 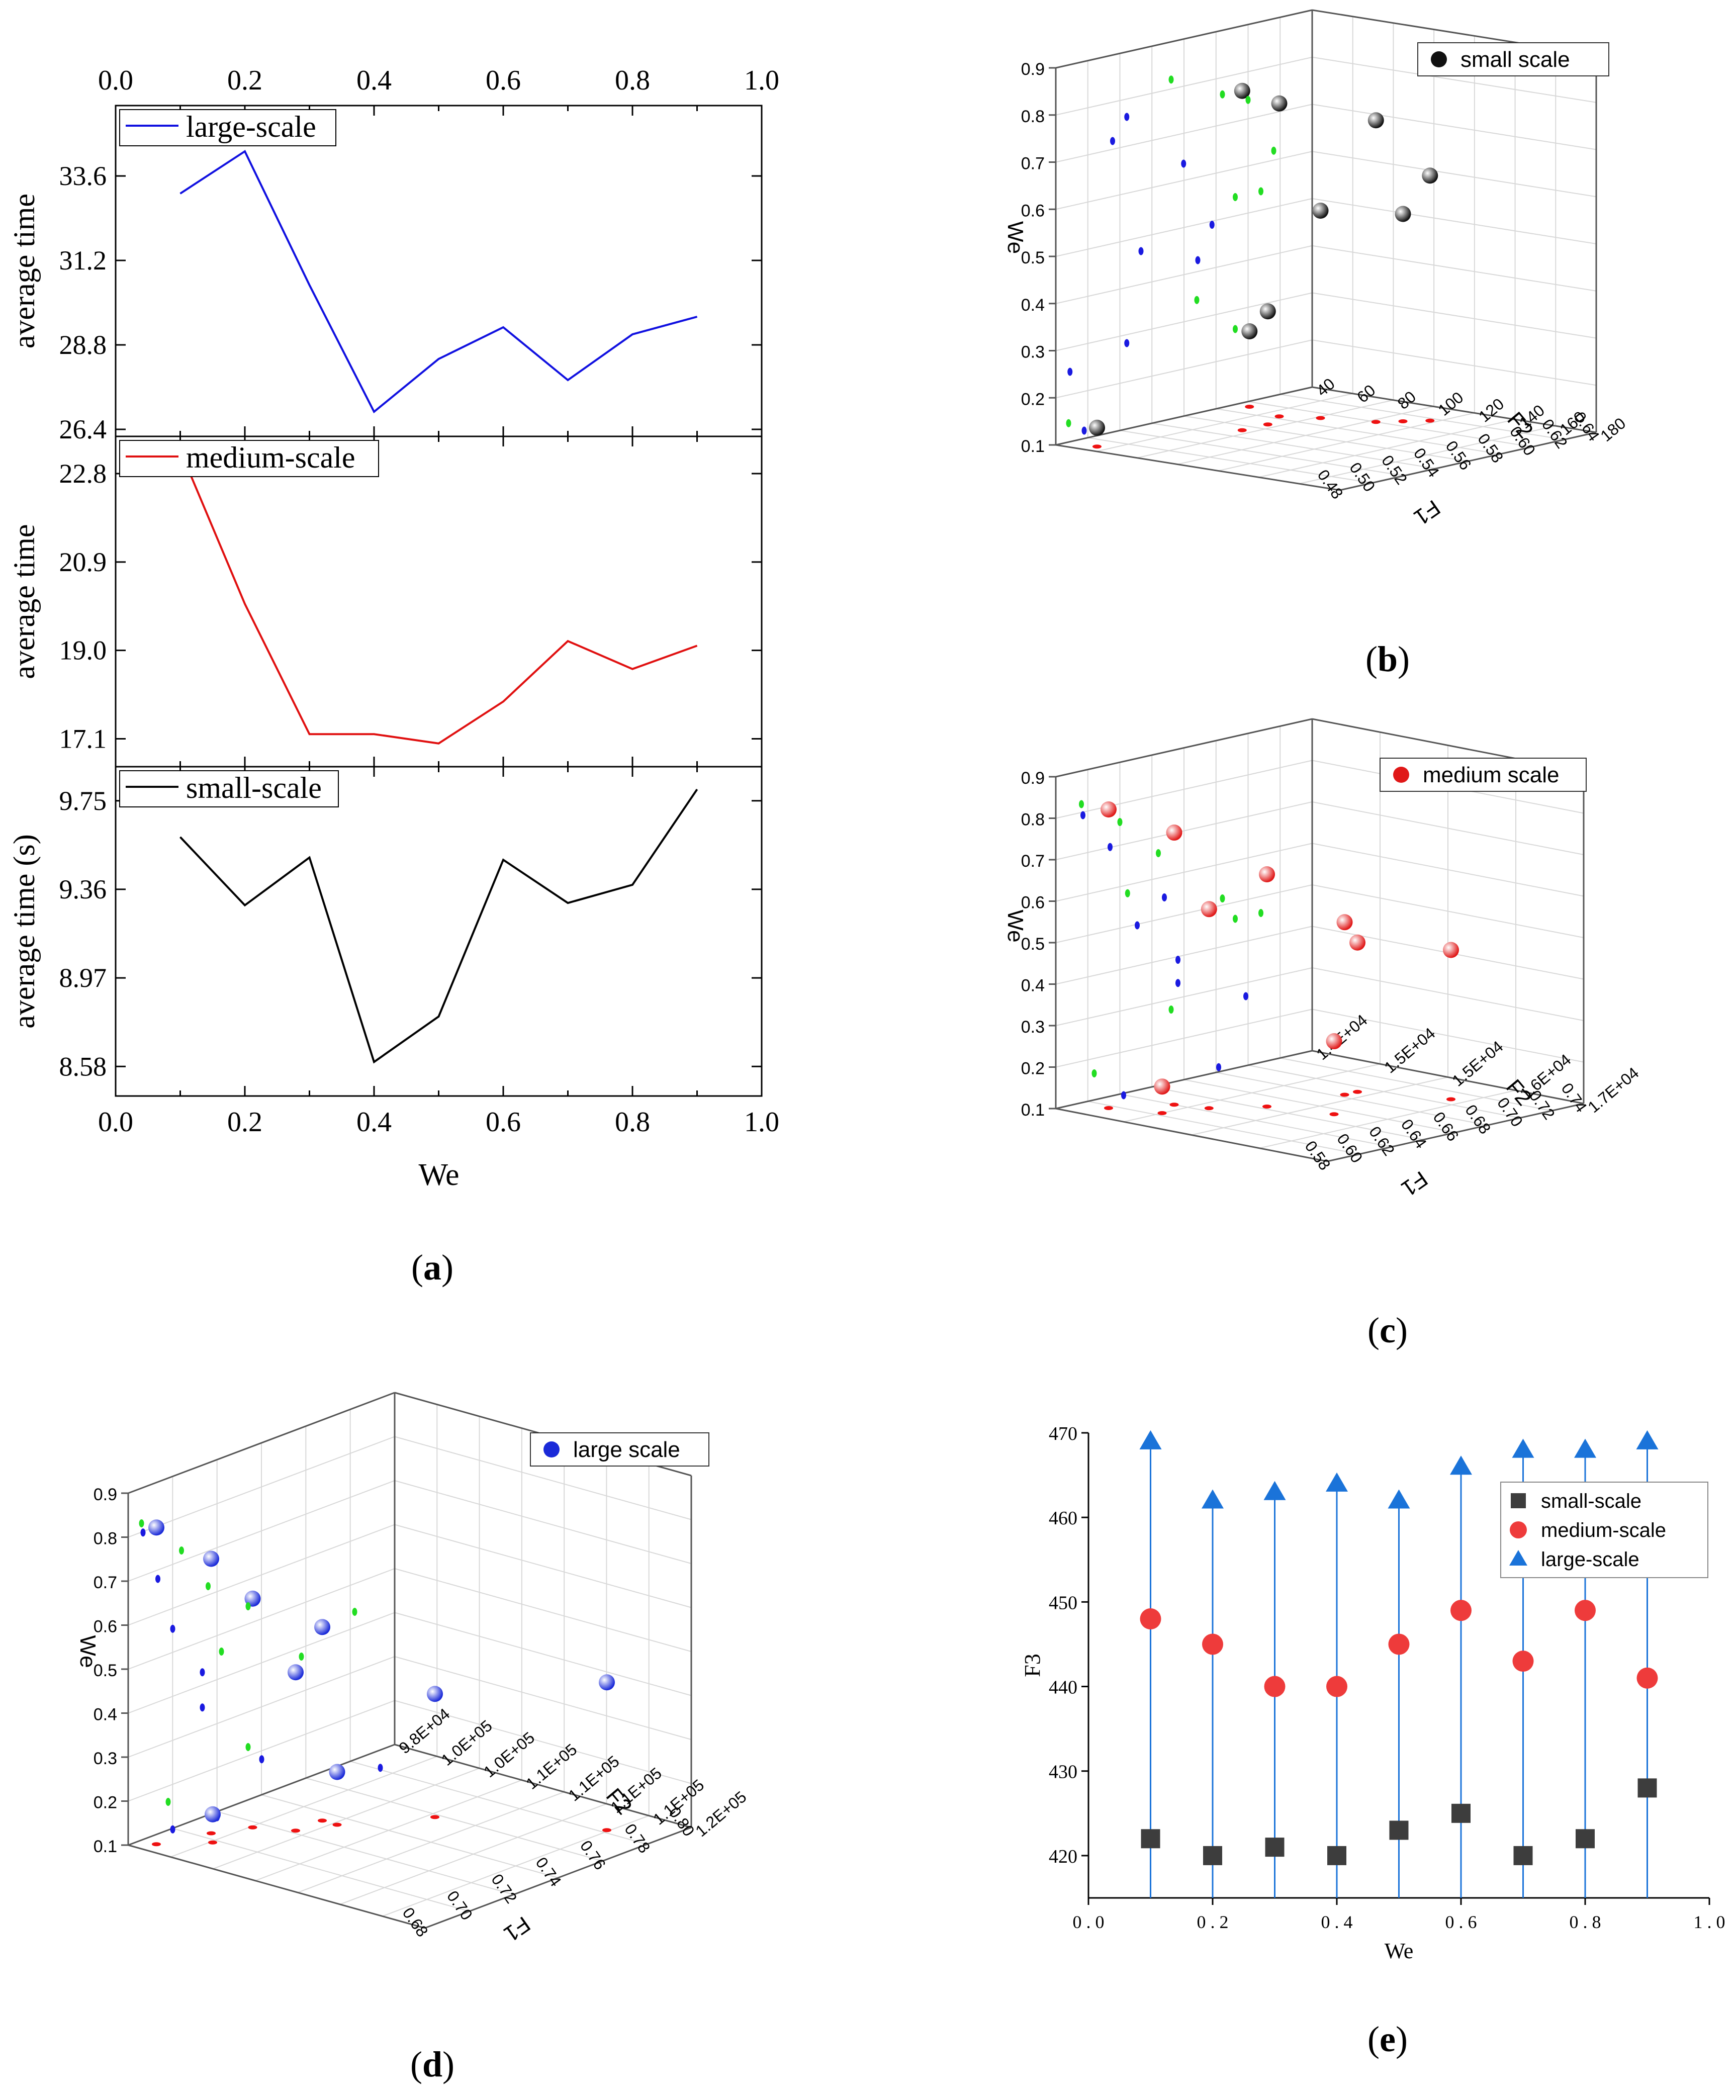 What do you see at coordinates (83, 978) in the screenshot?
I see `y-tick-label: 8.97` at bounding box center [83, 978].